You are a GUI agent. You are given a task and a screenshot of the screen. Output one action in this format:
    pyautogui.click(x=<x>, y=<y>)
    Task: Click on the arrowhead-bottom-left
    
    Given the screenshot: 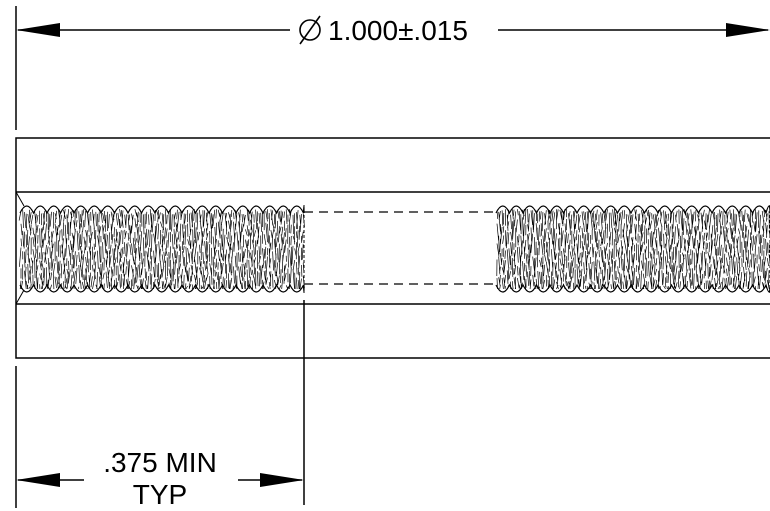 What is the action you would take?
    pyautogui.click(x=38, y=480)
    